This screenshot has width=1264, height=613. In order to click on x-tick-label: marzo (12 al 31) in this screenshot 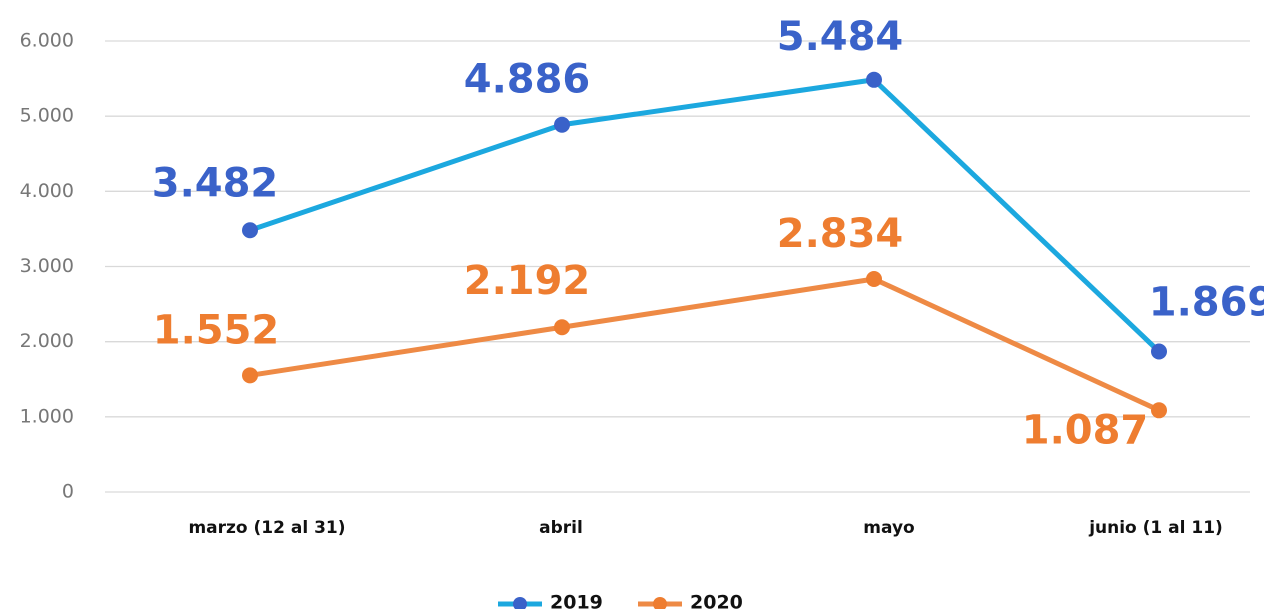, I will do `click(266, 528)`.